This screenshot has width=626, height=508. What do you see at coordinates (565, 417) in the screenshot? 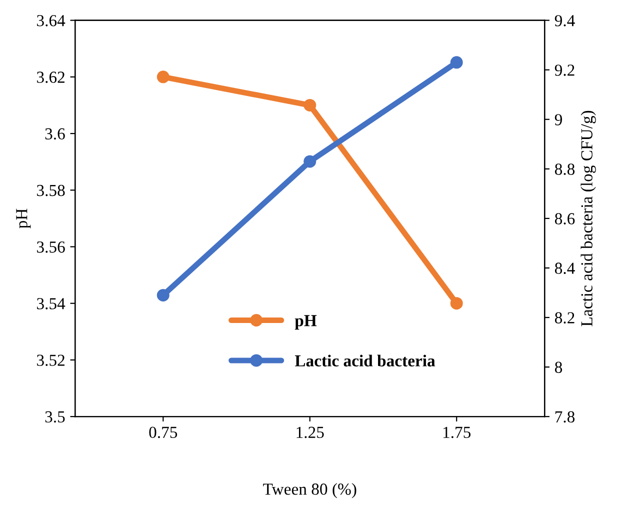
I see `y2-tick-label: 7.8` at bounding box center [565, 417].